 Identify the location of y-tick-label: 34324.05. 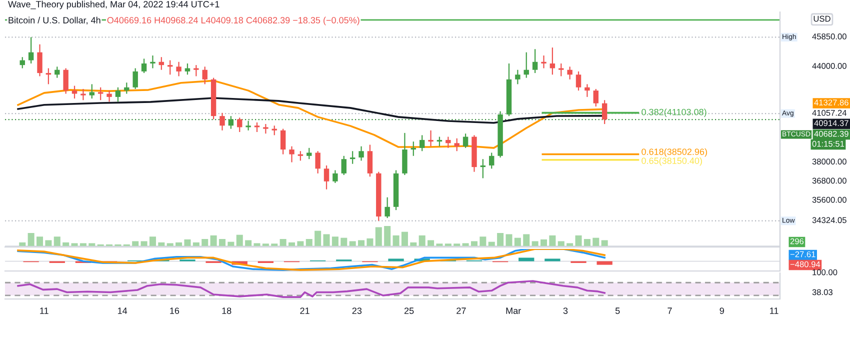
(829, 220).